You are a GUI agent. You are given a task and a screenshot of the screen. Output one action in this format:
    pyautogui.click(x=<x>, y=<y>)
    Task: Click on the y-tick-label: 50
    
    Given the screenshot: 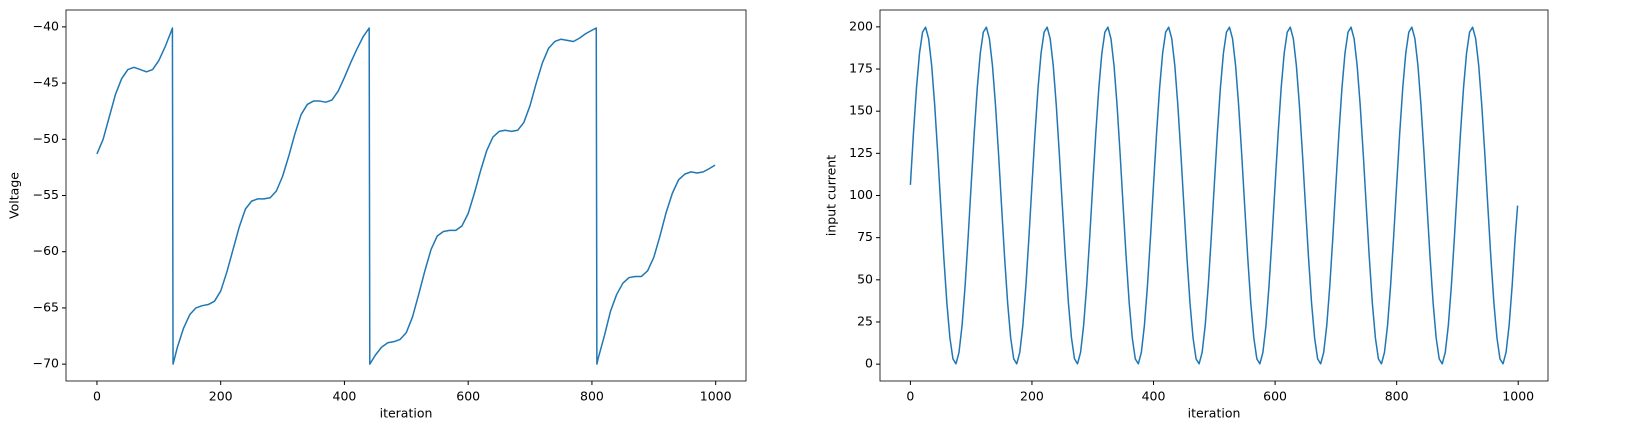 What is the action you would take?
    pyautogui.click(x=865, y=278)
    